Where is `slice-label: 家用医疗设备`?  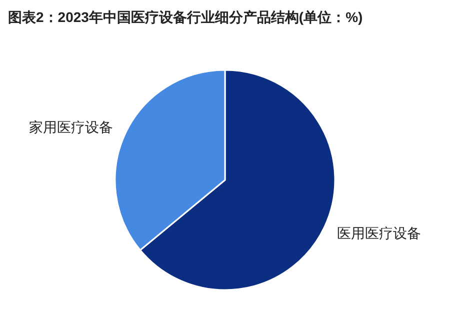
slice-label: 家用医疗设备 is located at coordinates (70, 127).